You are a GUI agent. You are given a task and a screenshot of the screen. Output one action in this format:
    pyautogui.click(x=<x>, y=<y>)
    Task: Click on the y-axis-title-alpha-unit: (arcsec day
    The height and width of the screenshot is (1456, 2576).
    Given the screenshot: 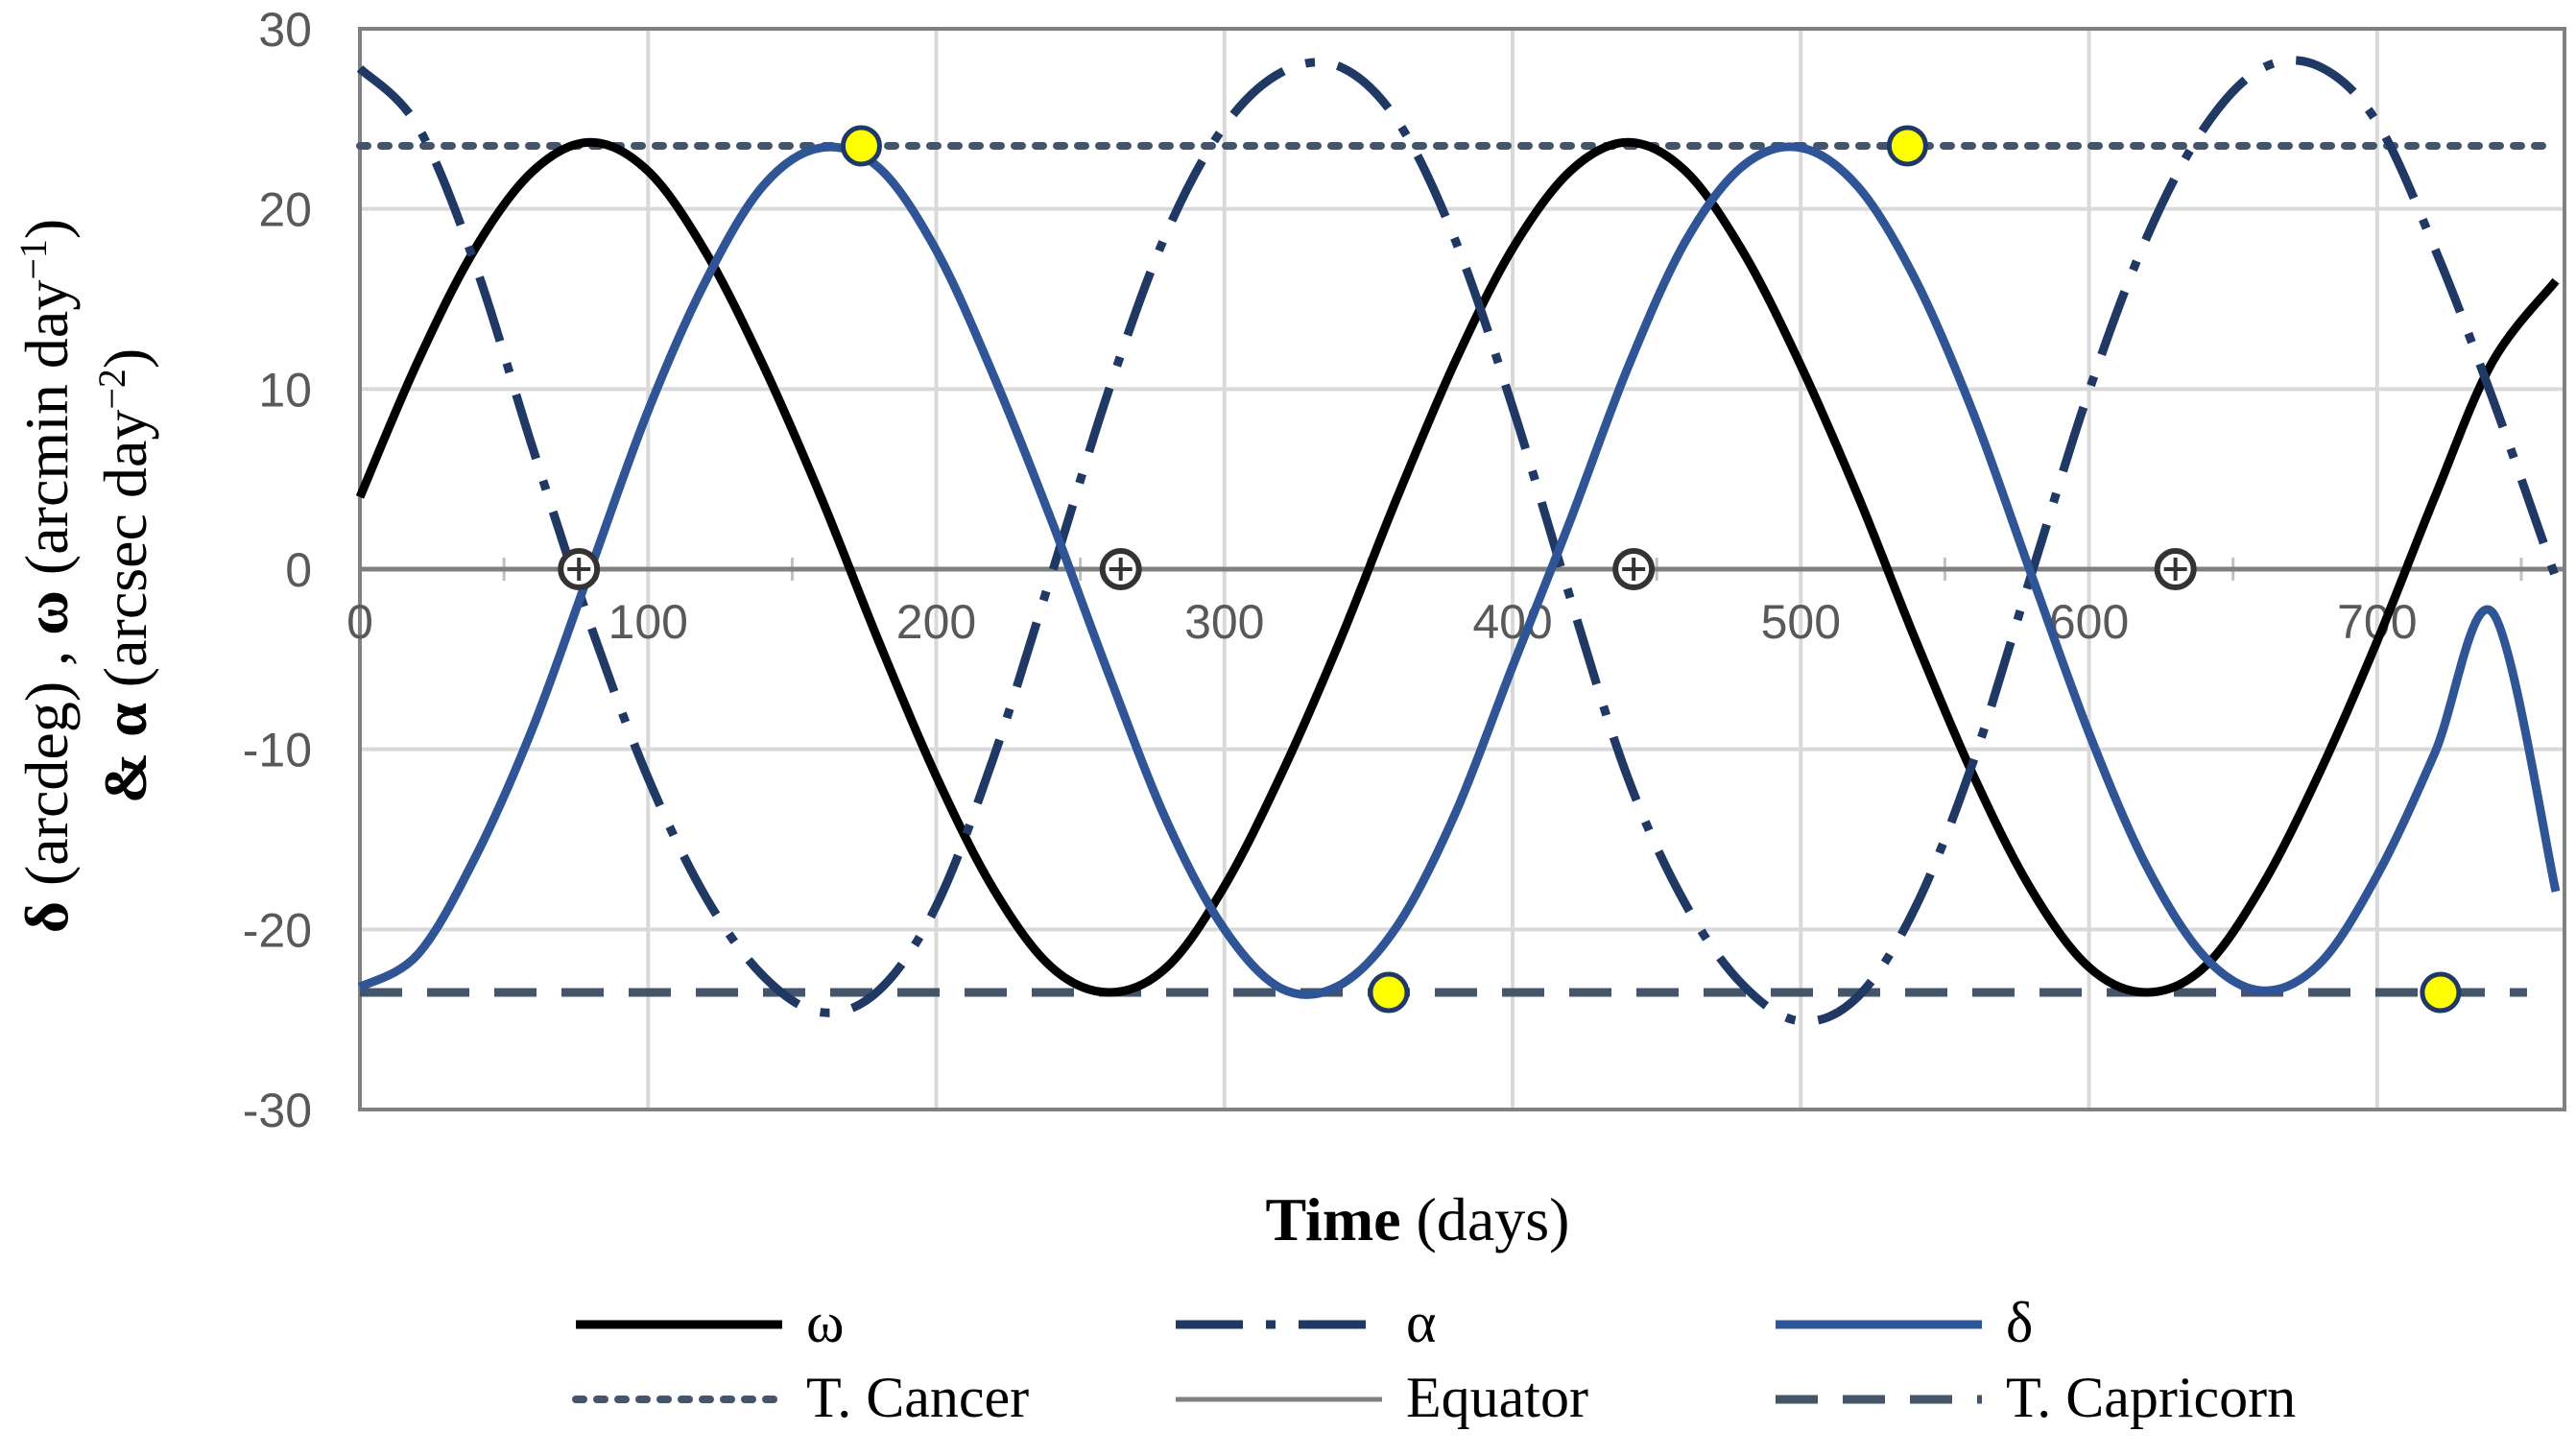 What is the action you would take?
    pyautogui.click(x=125, y=557)
    